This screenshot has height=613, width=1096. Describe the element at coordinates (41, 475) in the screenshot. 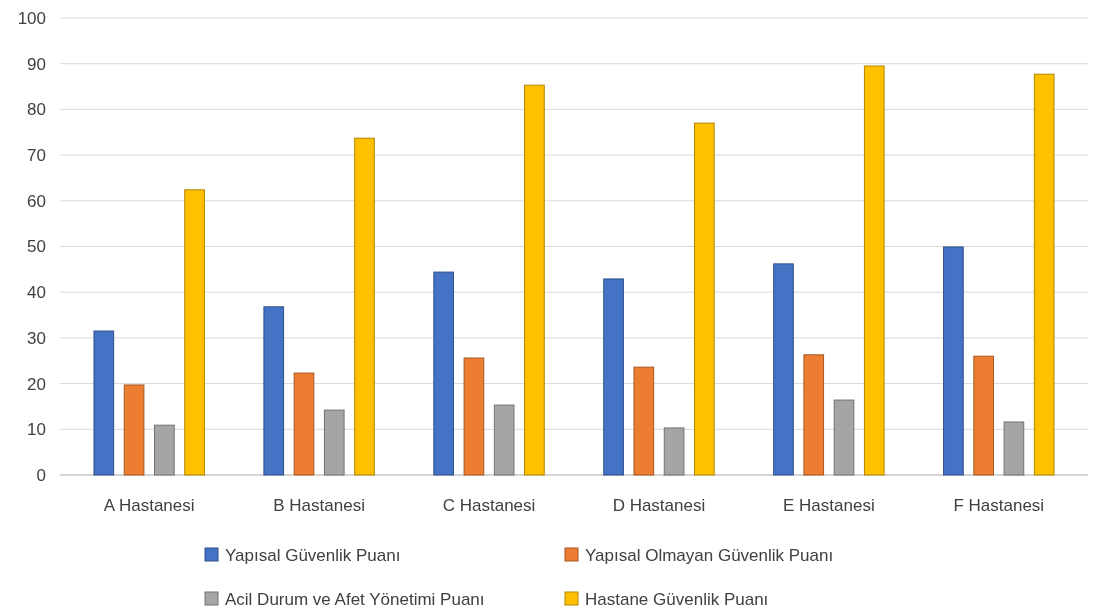

I see `y-tick-label: 0` at that location.